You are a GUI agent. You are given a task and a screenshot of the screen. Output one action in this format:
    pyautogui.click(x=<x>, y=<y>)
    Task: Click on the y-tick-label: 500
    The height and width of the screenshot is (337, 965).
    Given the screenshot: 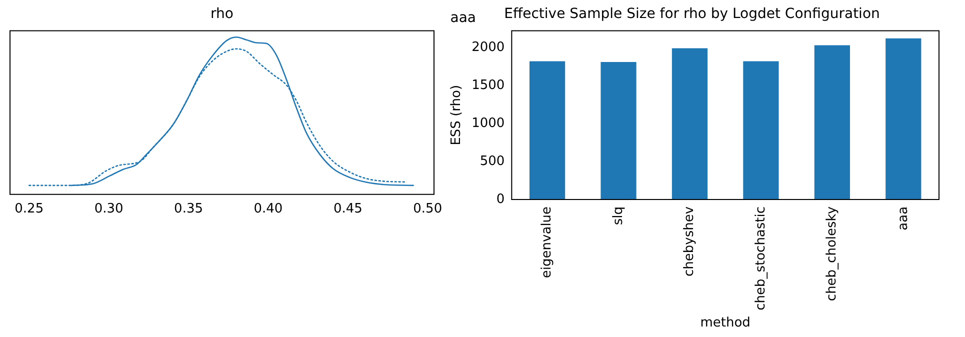 What is the action you would take?
    pyautogui.click(x=492, y=161)
    